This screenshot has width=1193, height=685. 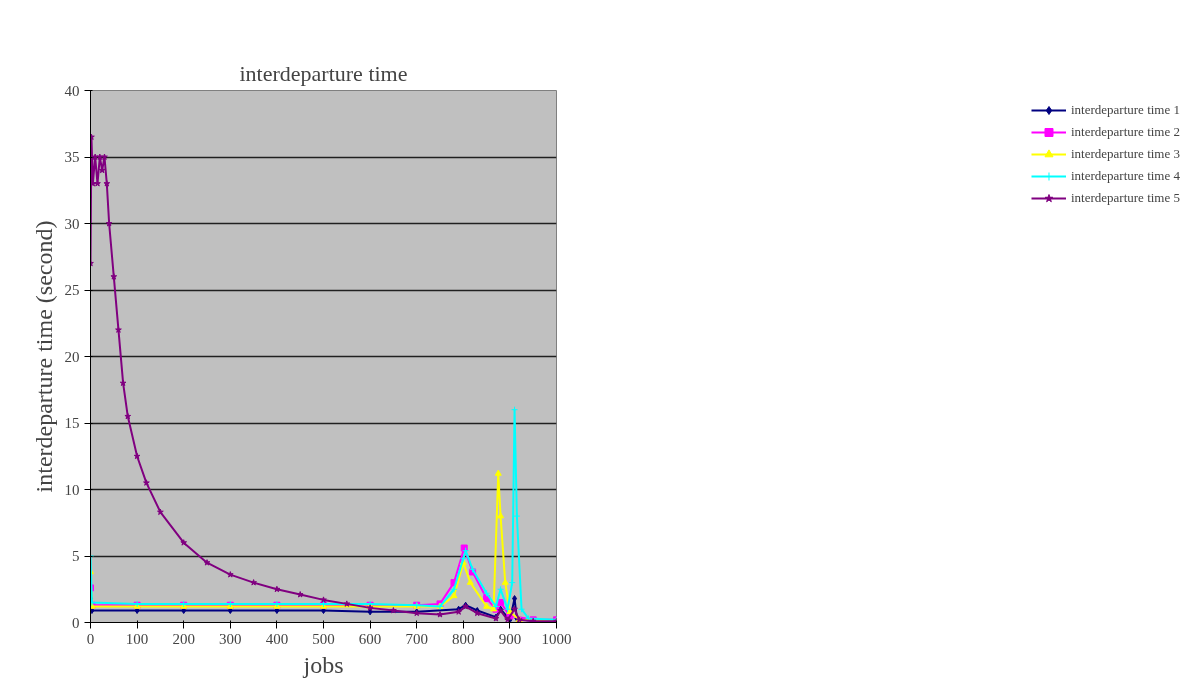 What do you see at coordinates (43, 356) in the screenshot?
I see `y-axis-title: interdeparture time (second)` at bounding box center [43, 356].